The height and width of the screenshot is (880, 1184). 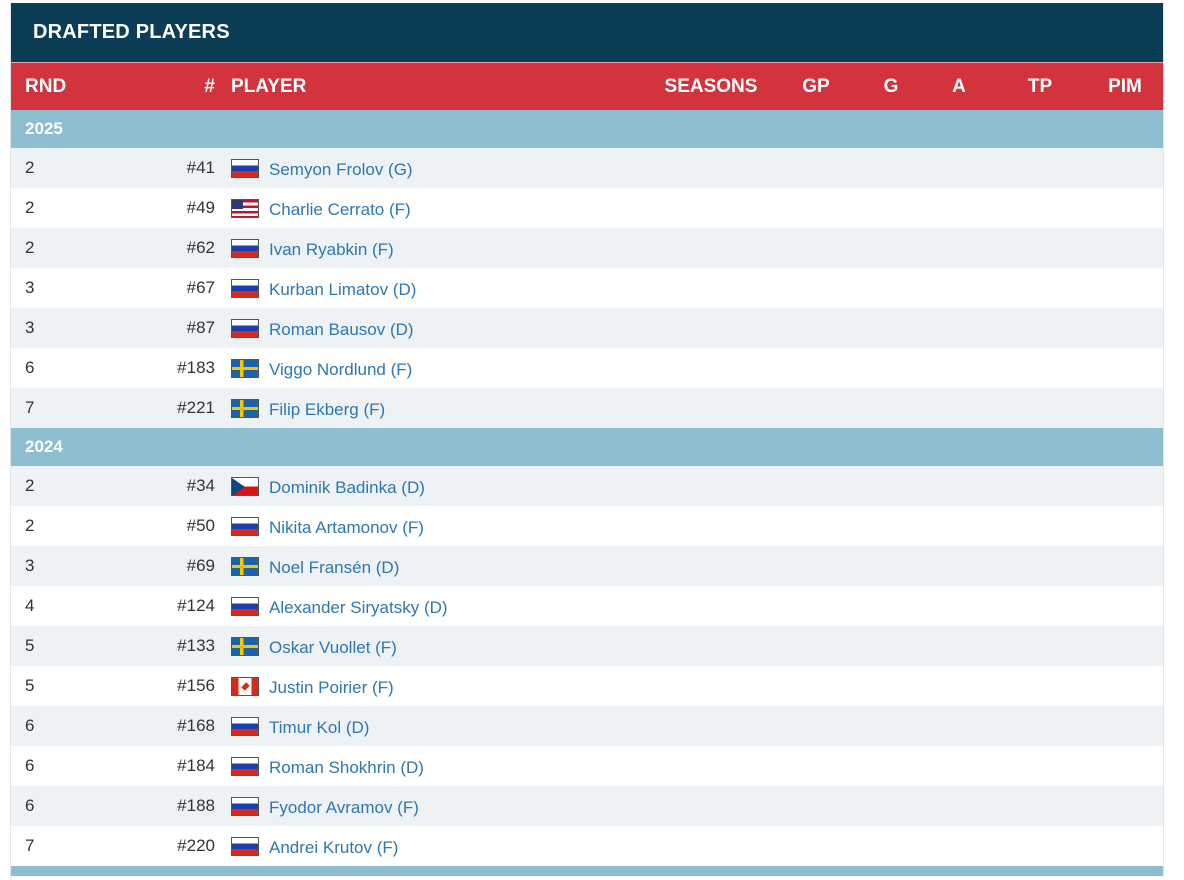 I want to click on table-row: 5 #133 Oskar Vuollet (F), so click(x=587, y=646).